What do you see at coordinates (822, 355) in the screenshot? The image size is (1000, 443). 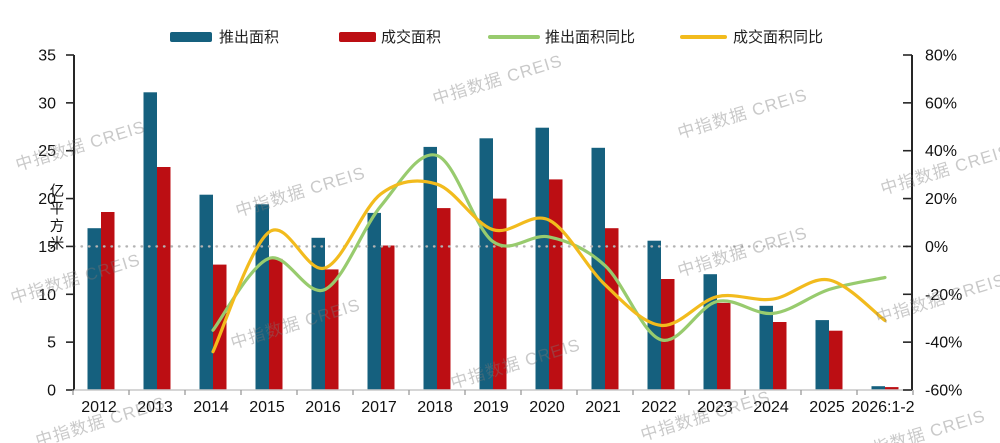 I see `bar-launched-area-2025` at bounding box center [822, 355].